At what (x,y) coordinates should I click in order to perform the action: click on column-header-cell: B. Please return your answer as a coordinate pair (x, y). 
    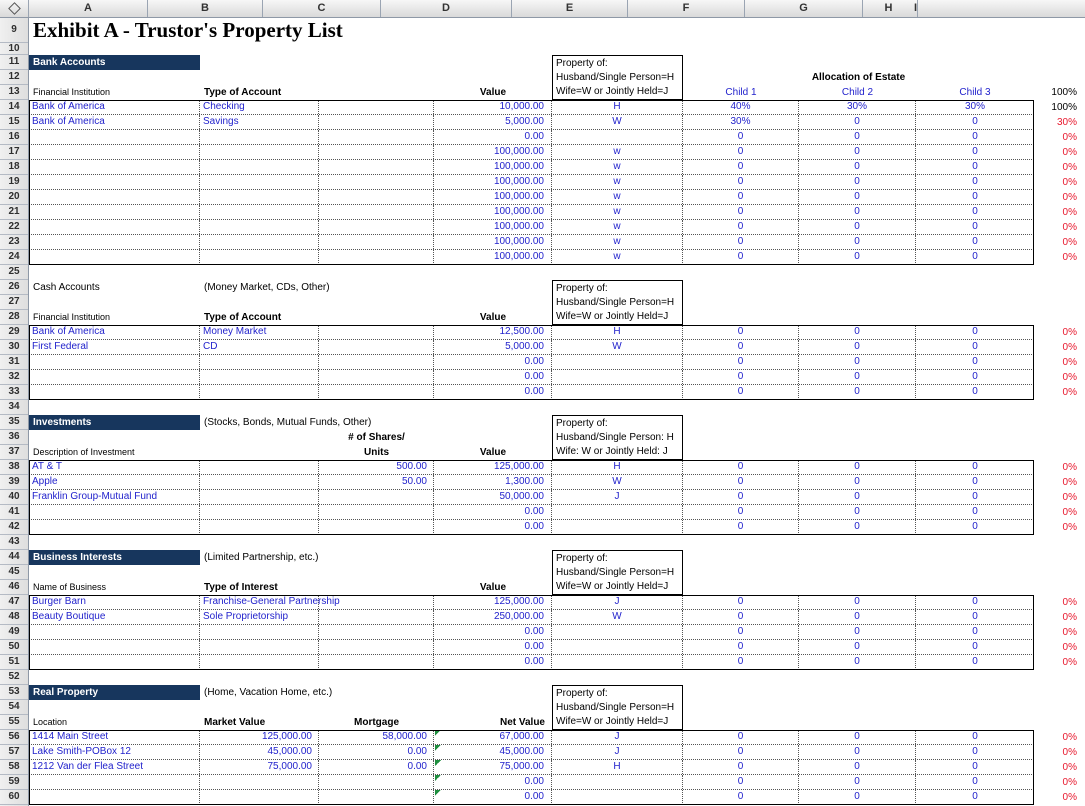
    Looking at the image, I should click on (205, 8).